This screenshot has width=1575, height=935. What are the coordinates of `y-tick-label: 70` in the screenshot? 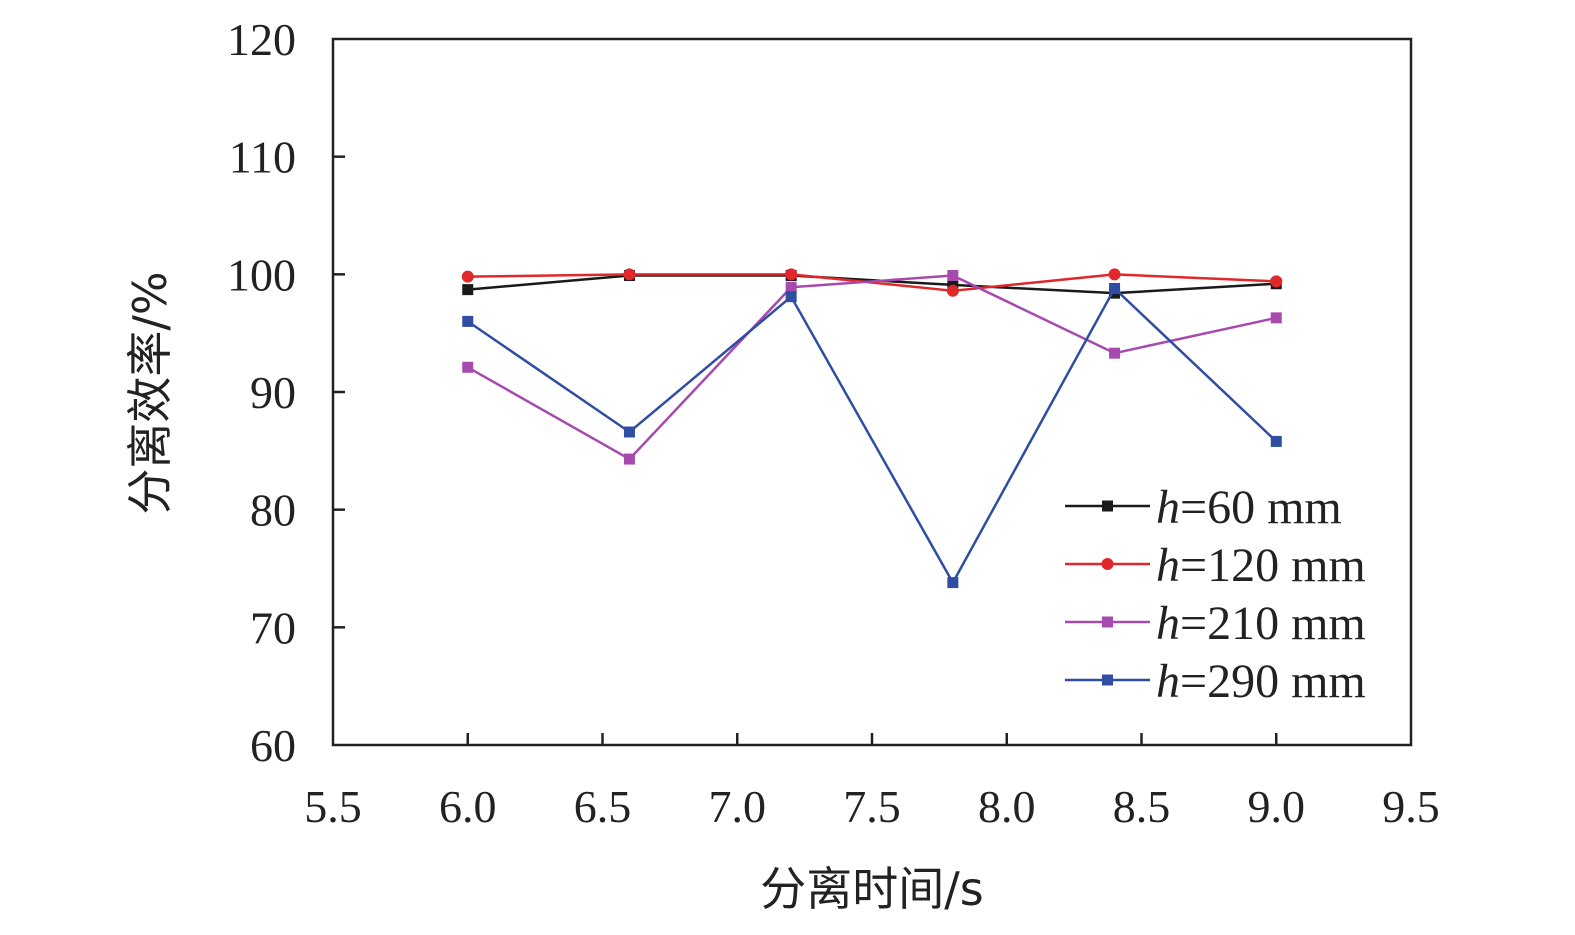 It's located at (273, 627).